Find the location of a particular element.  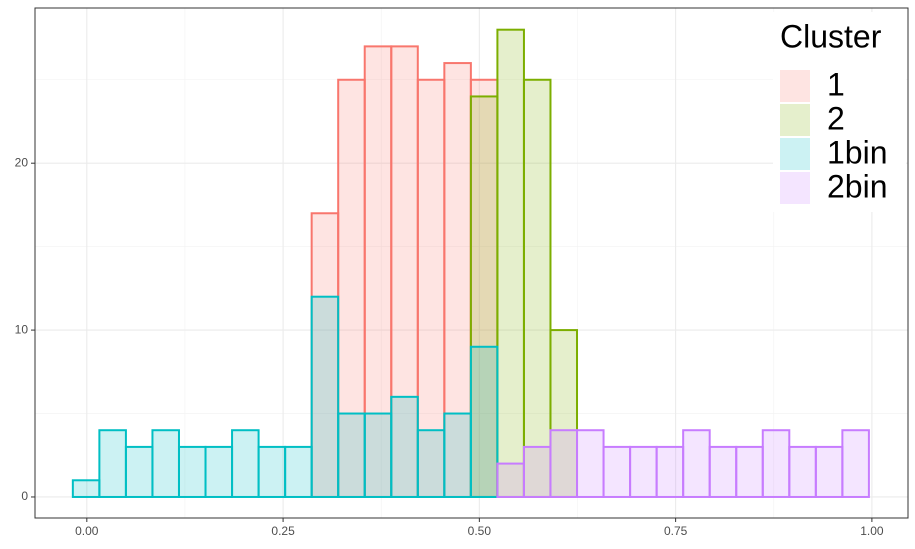

x-tick-label: 0.50 is located at coordinates (480, 531).